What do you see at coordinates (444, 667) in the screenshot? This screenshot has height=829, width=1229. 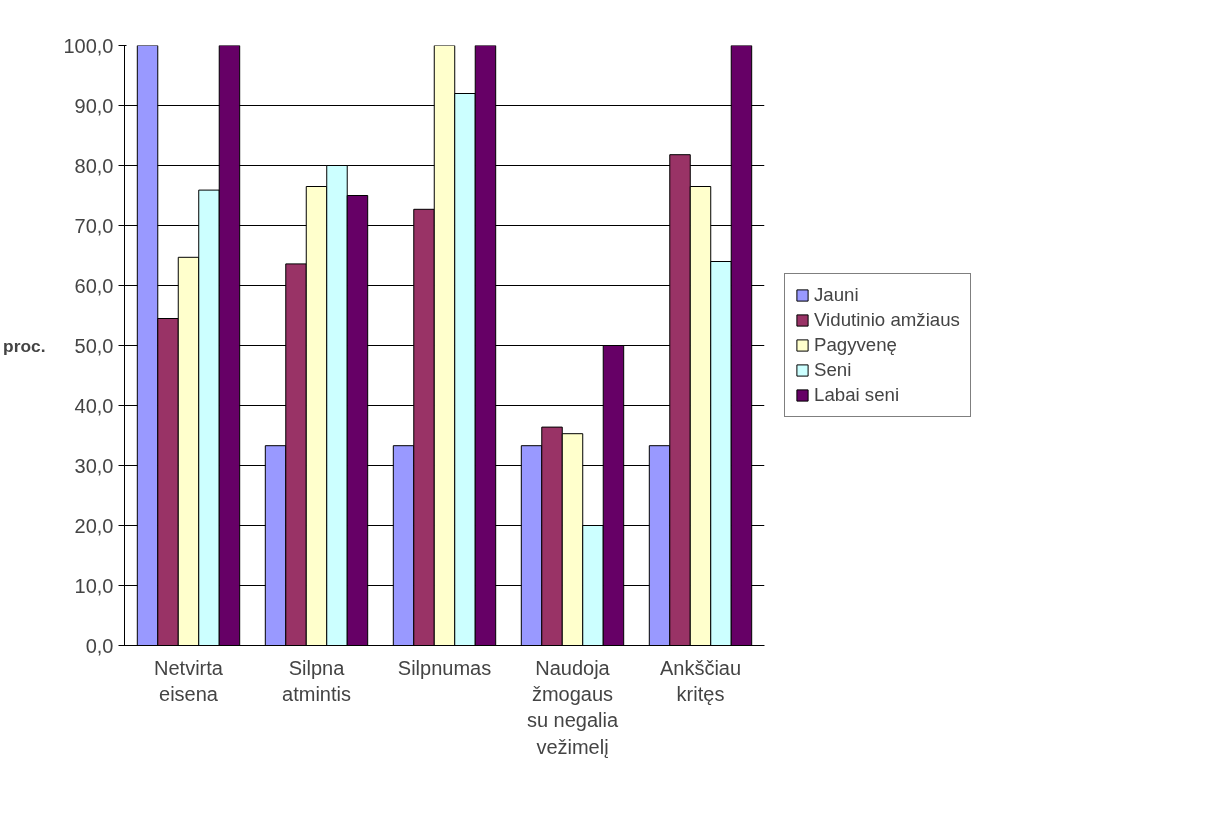 I see `x-tick-label: Silpnumas` at bounding box center [444, 667].